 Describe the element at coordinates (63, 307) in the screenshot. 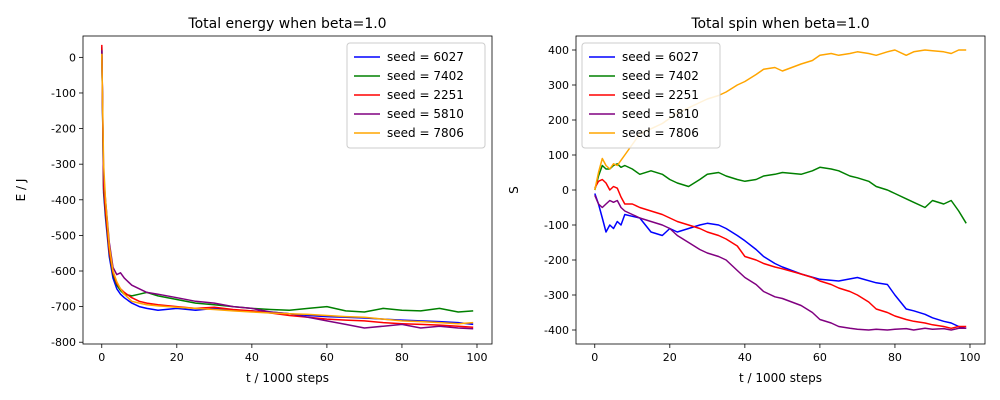

I see `y-tick-label: -700` at that location.